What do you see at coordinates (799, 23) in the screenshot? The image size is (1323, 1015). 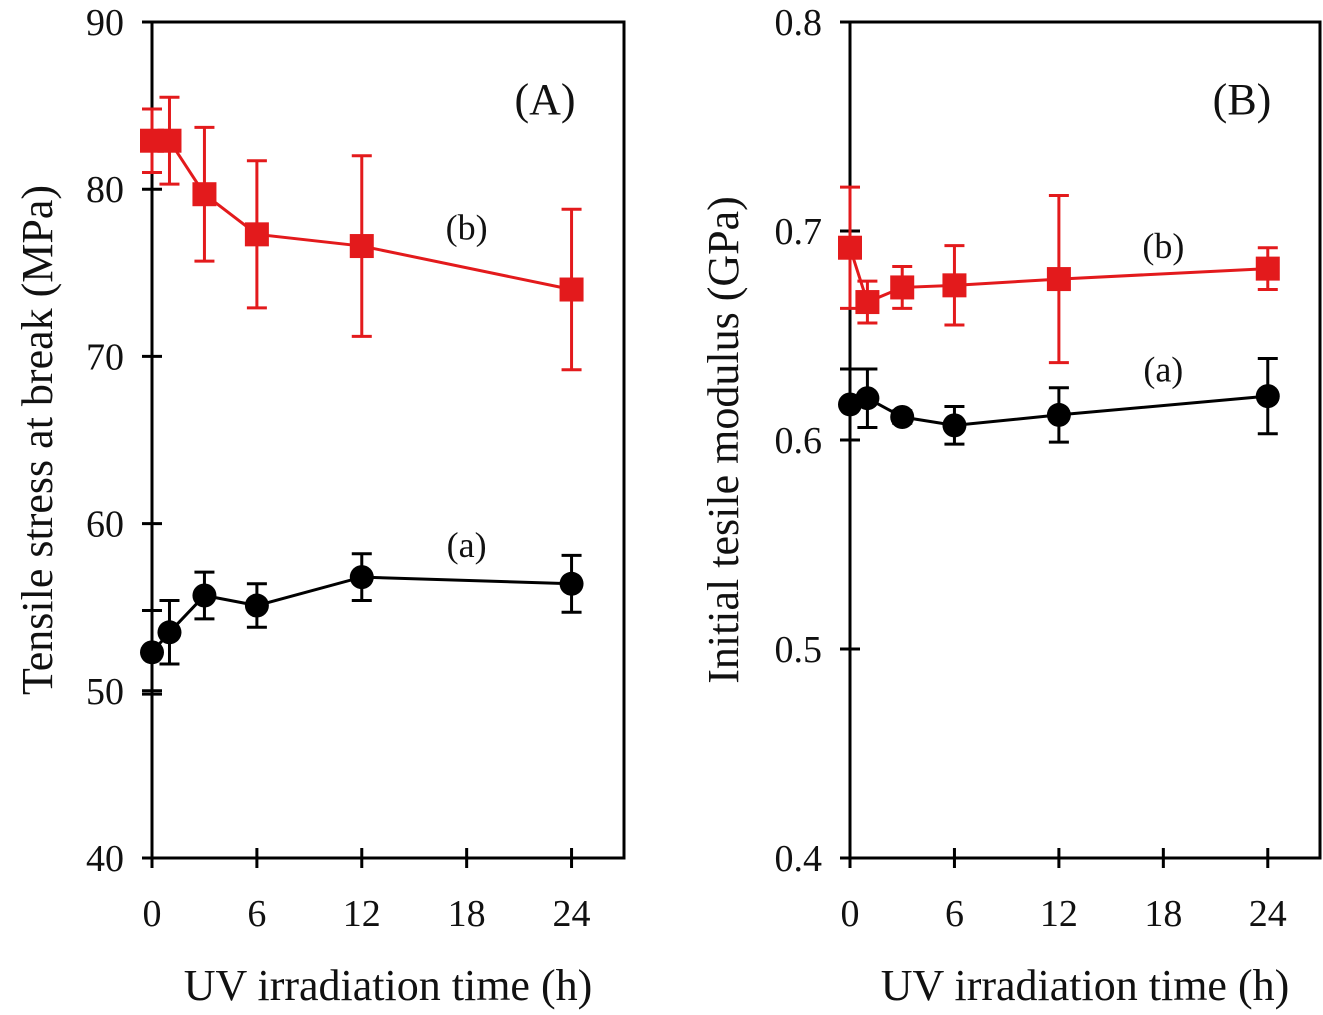 I see `y-tick-label: 0.8` at bounding box center [799, 23].